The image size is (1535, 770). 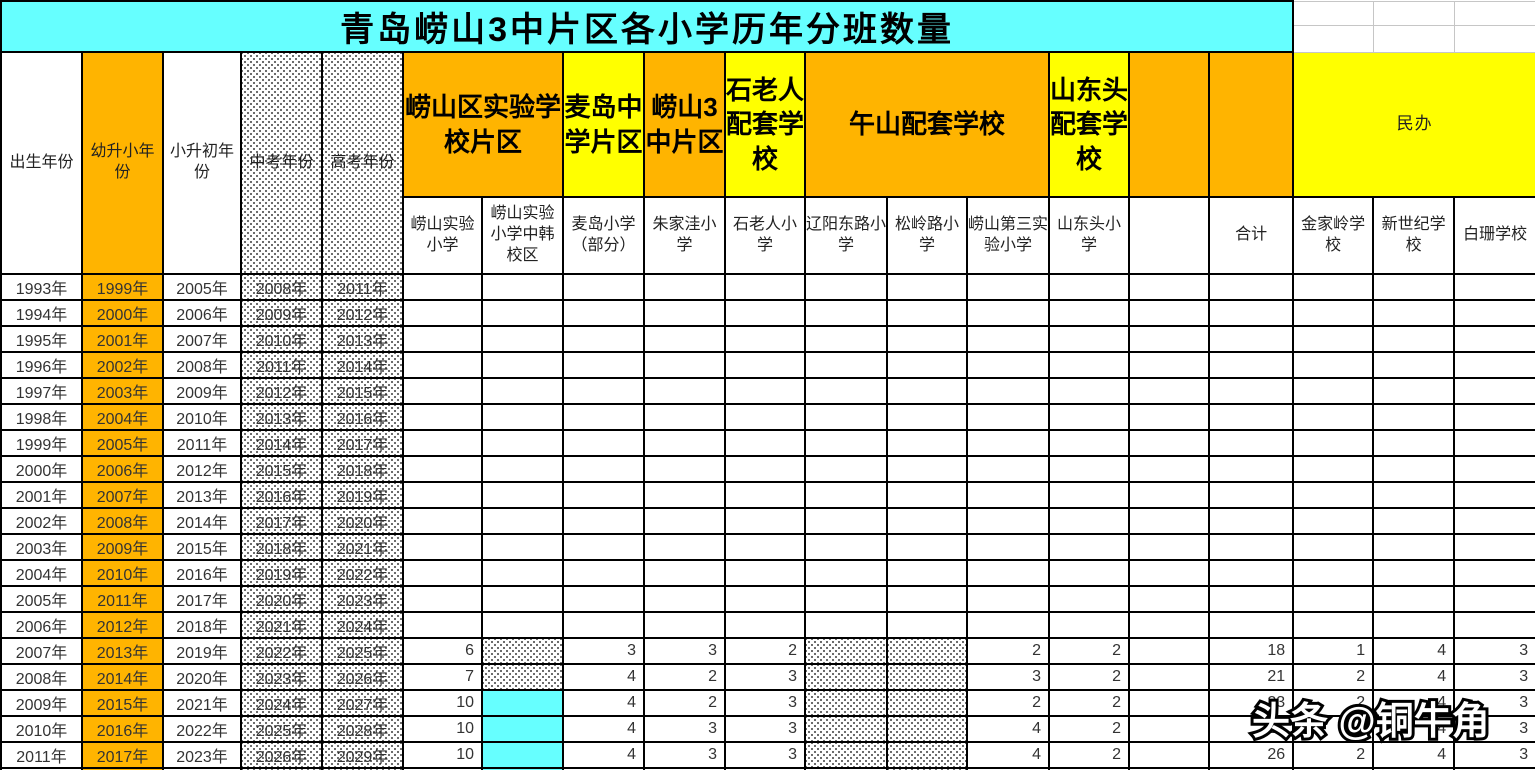 I want to click on school-header-8: 崂山第三实验小学, so click(x=1008, y=235).